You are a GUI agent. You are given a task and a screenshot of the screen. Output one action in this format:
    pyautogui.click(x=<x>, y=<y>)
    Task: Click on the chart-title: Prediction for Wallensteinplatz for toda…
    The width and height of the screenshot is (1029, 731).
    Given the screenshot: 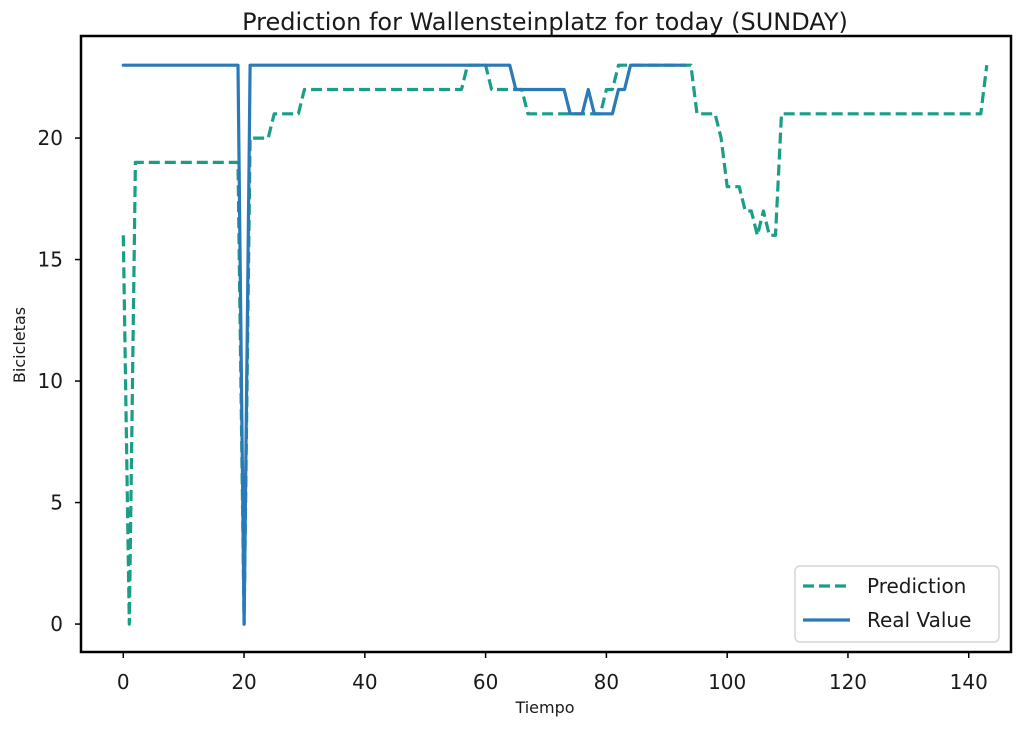 What is the action you would take?
    pyautogui.click(x=545, y=22)
    